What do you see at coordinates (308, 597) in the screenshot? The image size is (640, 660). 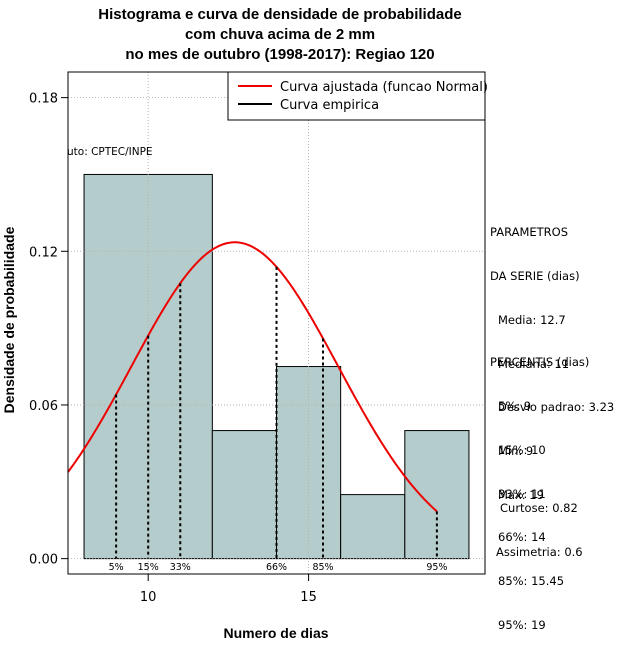 I see `x-tick-label-1: 15` at bounding box center [308, 597].